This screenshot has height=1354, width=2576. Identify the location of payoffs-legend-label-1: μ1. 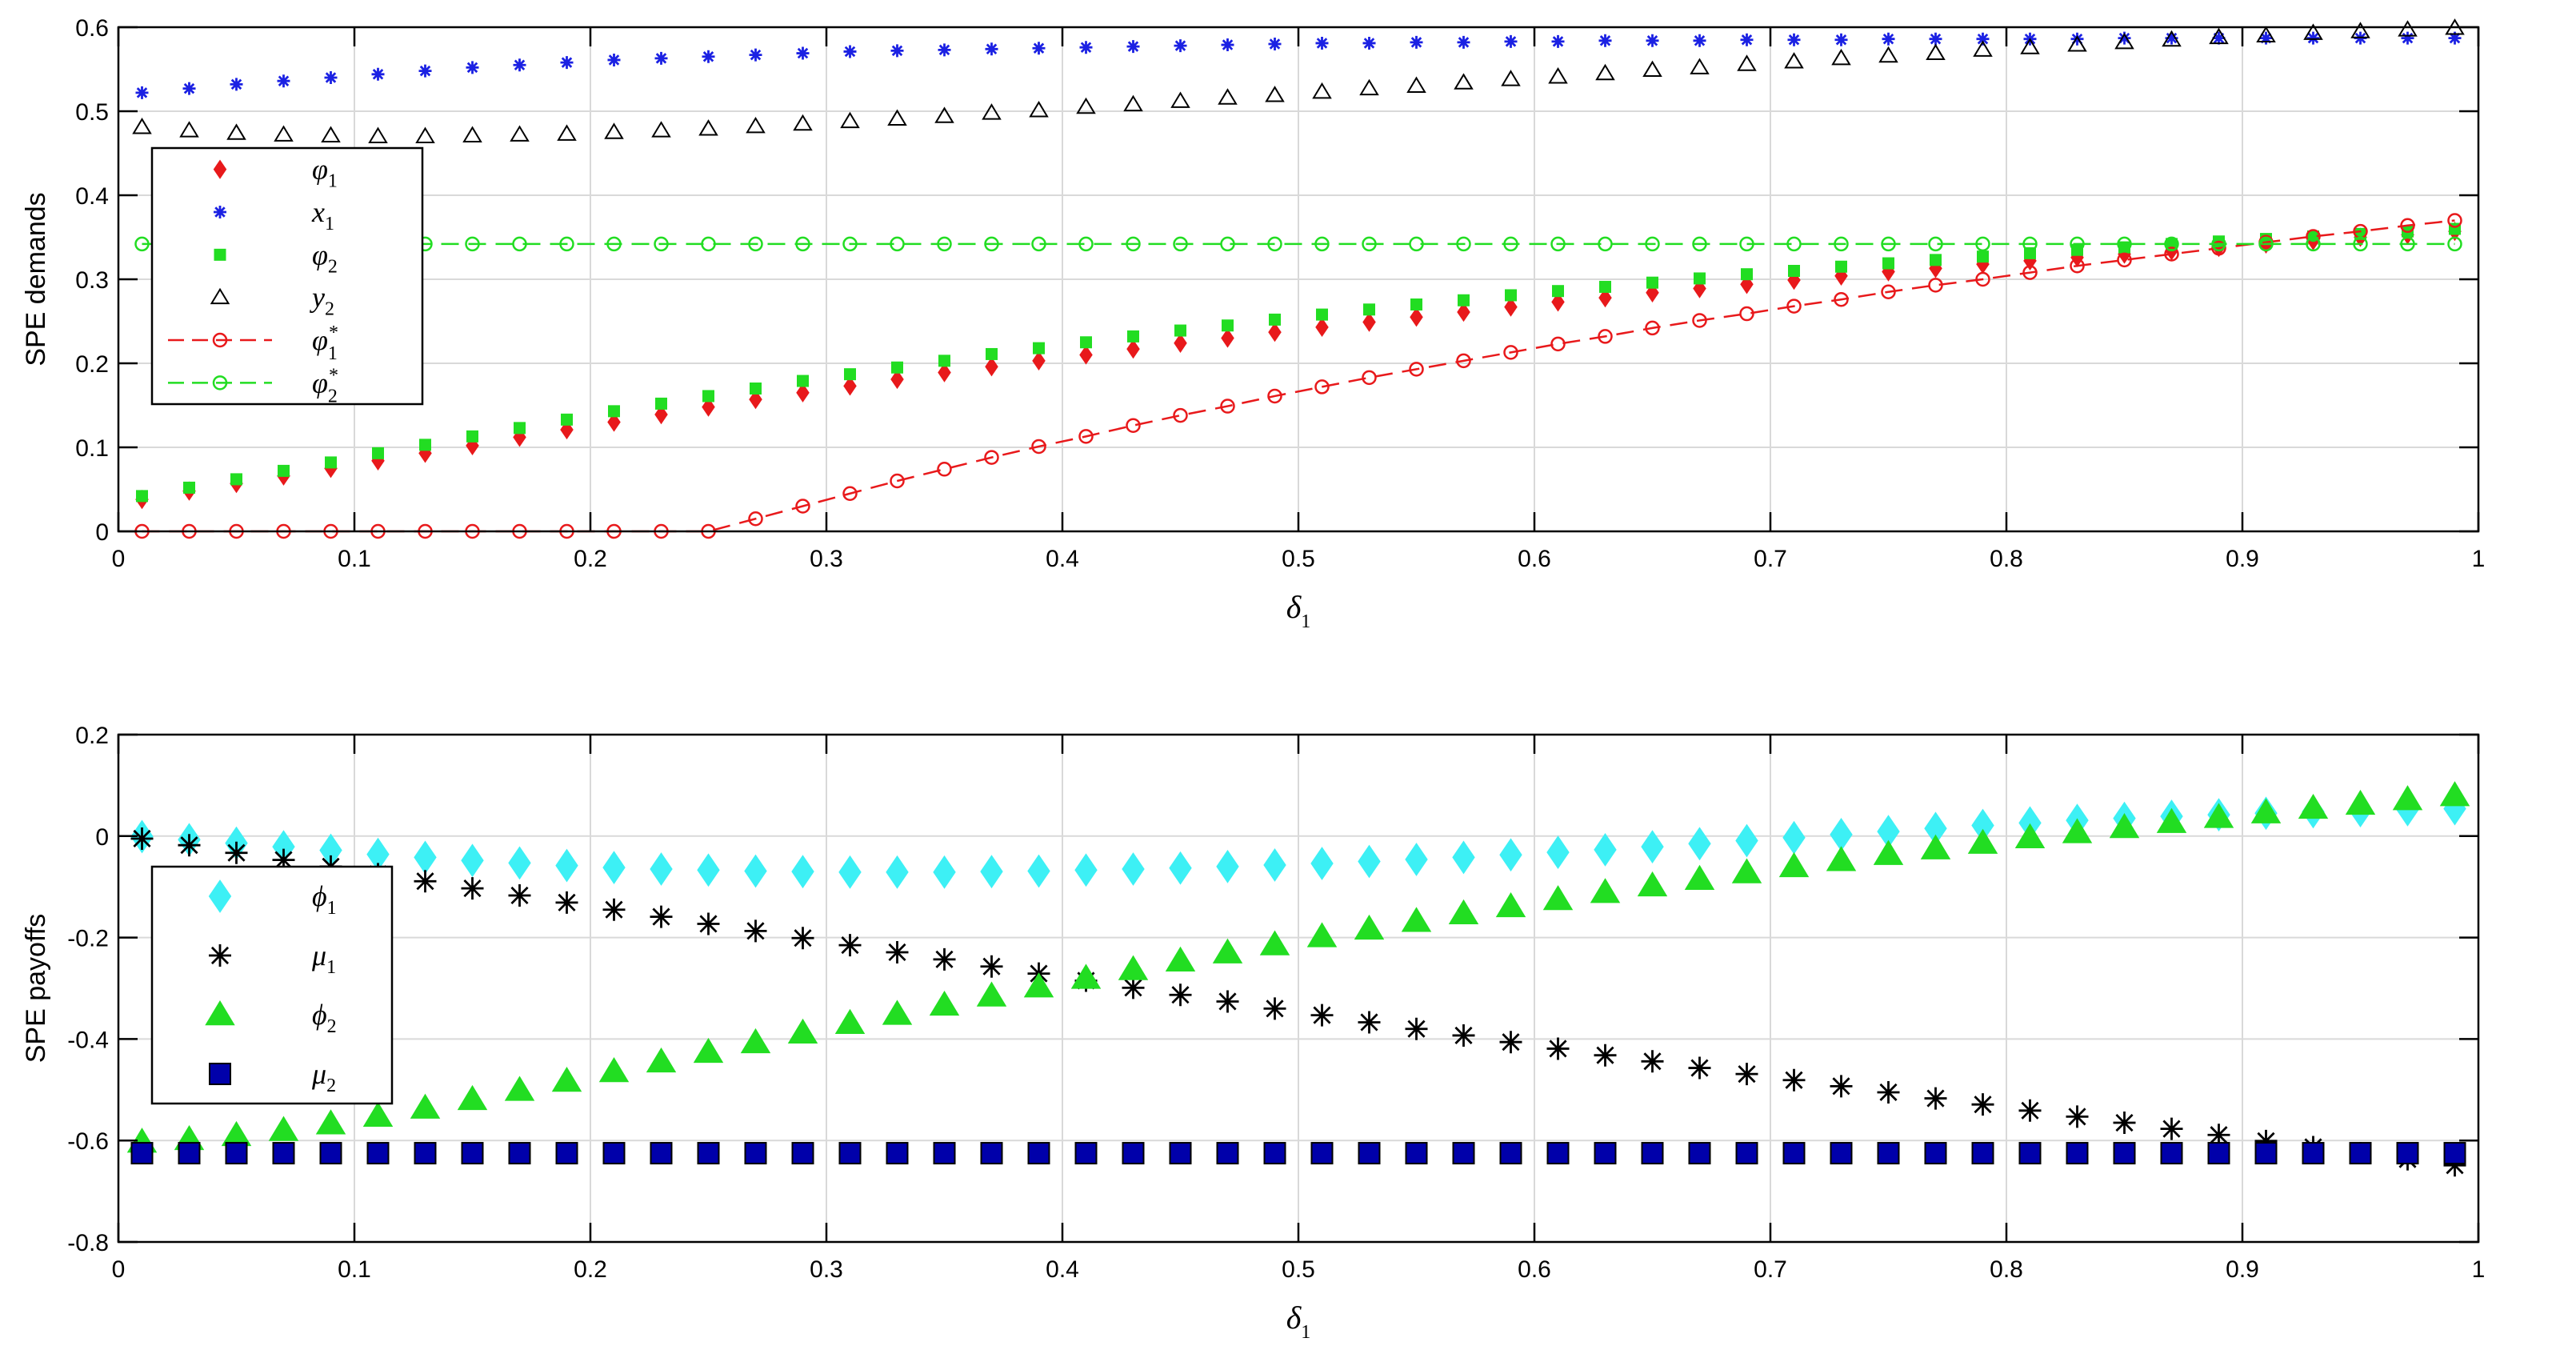
(323, 958).